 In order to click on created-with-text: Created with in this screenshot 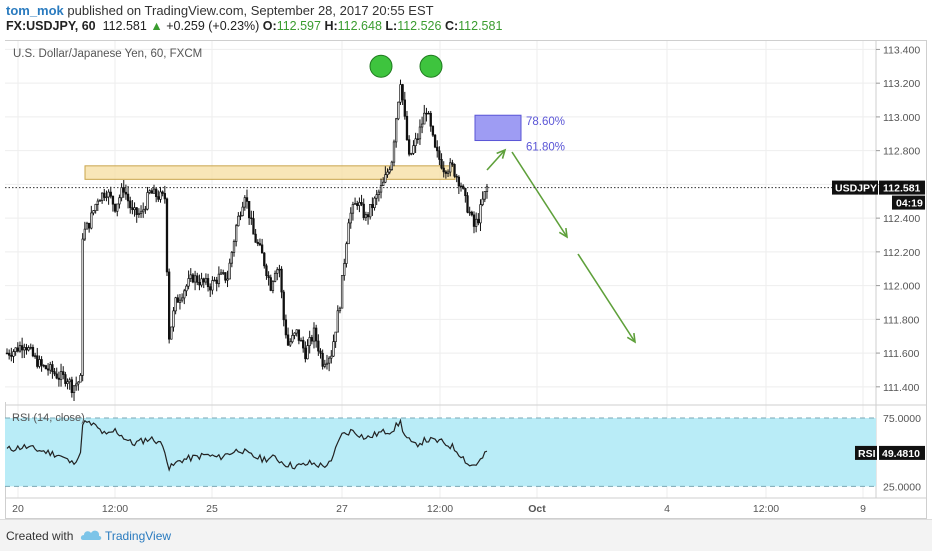, I will do `click(40, 536)`.